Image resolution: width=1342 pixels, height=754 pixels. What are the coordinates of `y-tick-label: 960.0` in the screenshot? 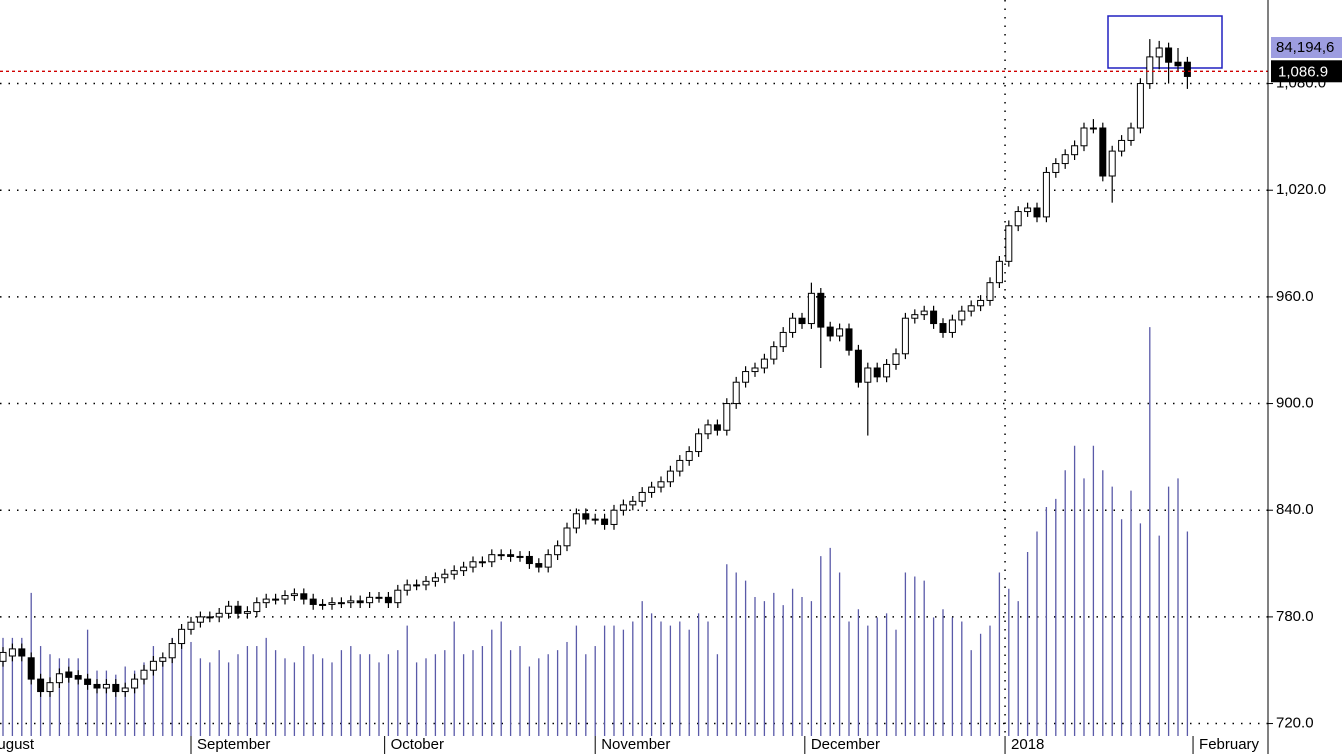 It's located at (1295, 296).